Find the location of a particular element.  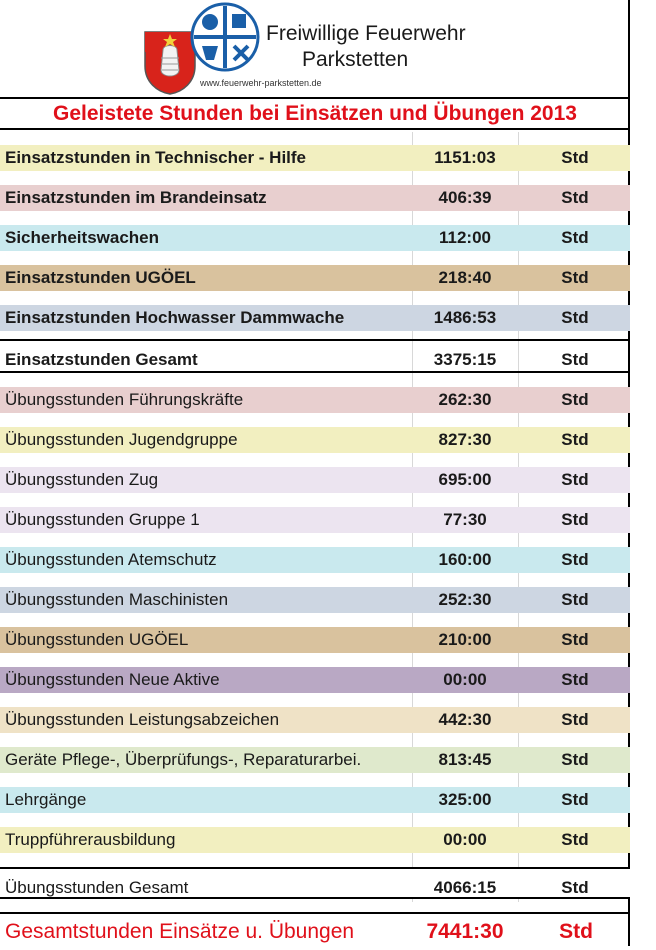

uebung-row: Lehrgänge 325:00 Std is located at coordinates (315, 801).